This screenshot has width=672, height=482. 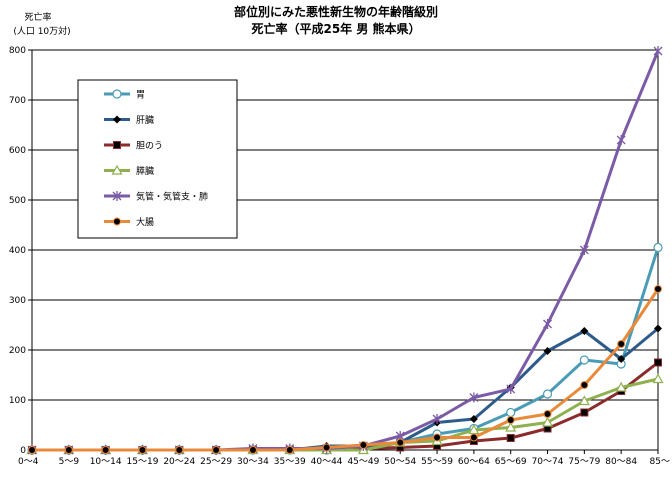 What do you see at coordinates (145, 171) in the screenshot?
I see `legend-label: 膵臓` at bounding box center [145, 171].